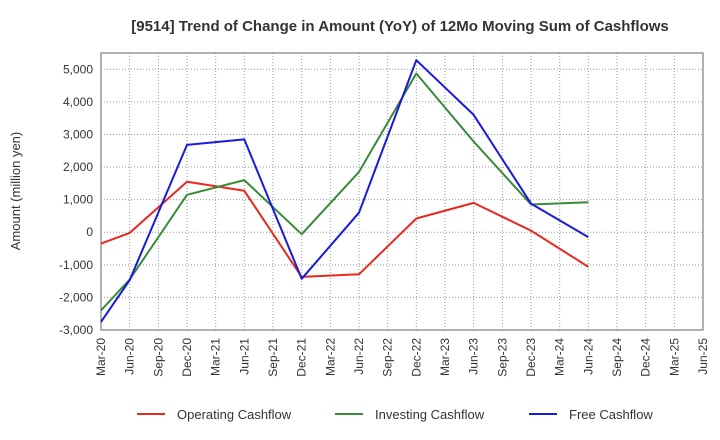 This screenshot has height=440, width=720. I want to click on x-tick-label: Jun-25, so click(703, 356).